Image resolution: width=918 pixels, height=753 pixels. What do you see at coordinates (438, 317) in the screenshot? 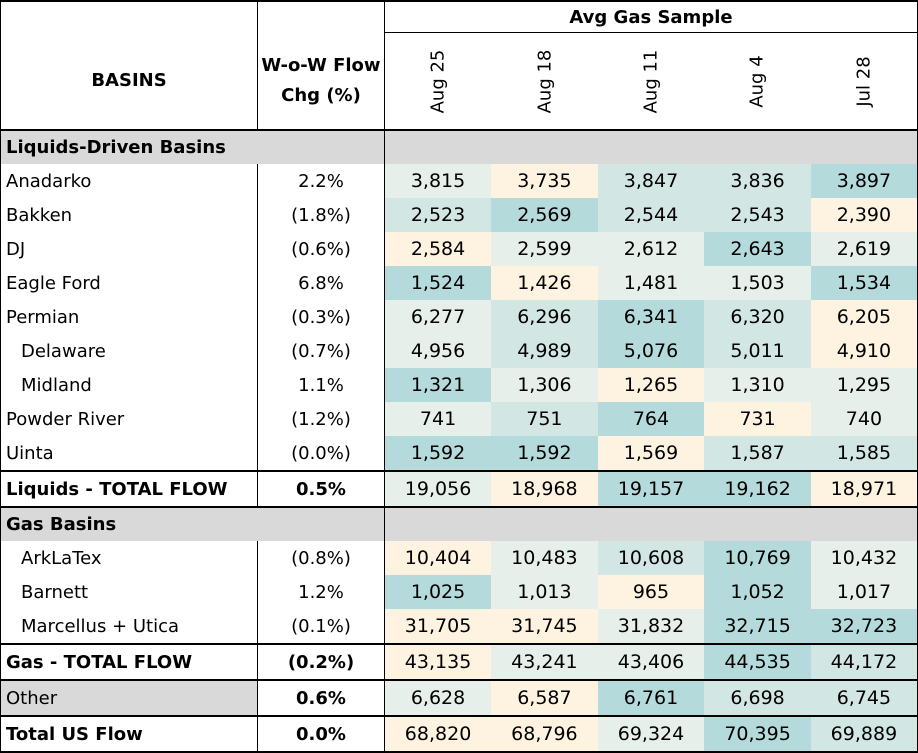
I see `flow-value: 6,277` at bounding box center [438, 317].